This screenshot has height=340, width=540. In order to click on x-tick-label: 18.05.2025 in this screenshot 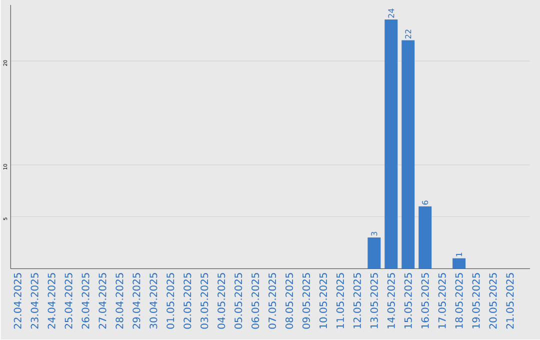, I will do `click(459, 300)`.